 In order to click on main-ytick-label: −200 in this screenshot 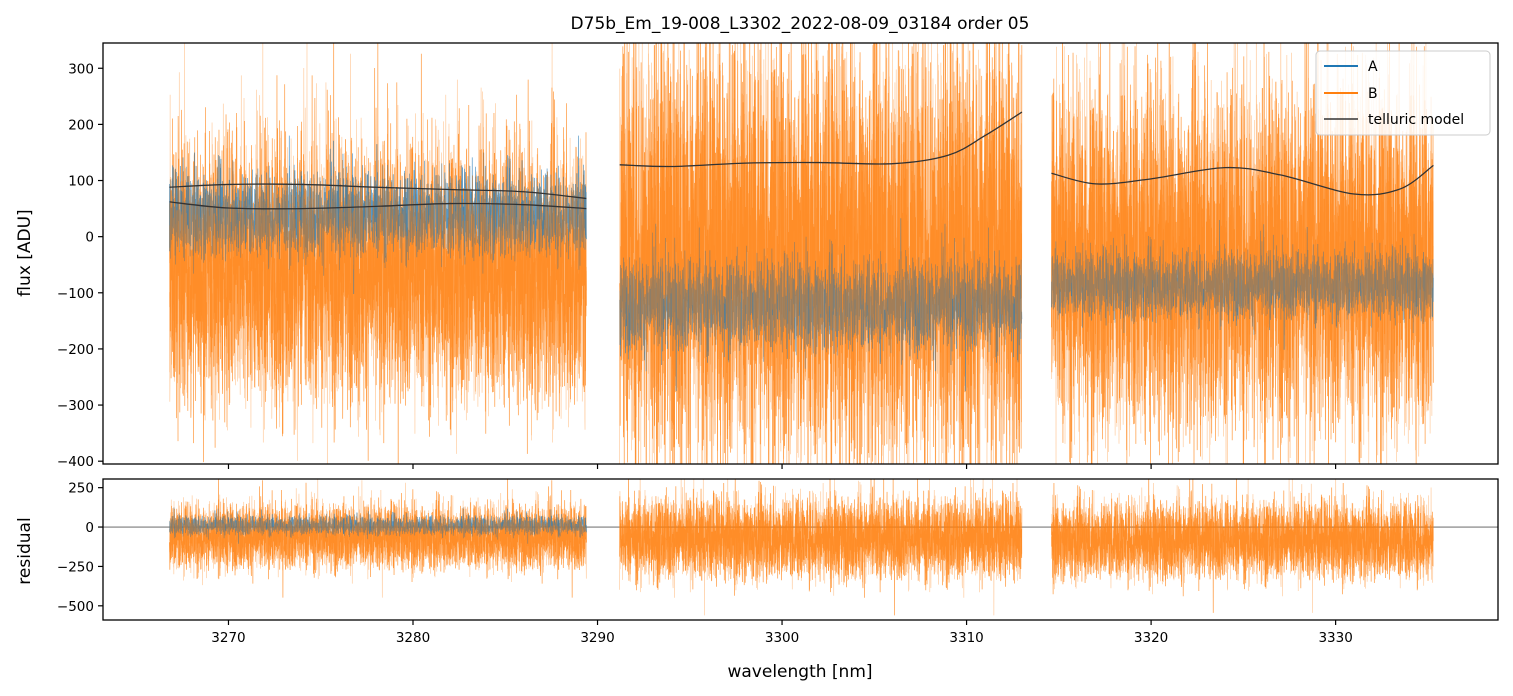, I will do `click(75, 350)`.